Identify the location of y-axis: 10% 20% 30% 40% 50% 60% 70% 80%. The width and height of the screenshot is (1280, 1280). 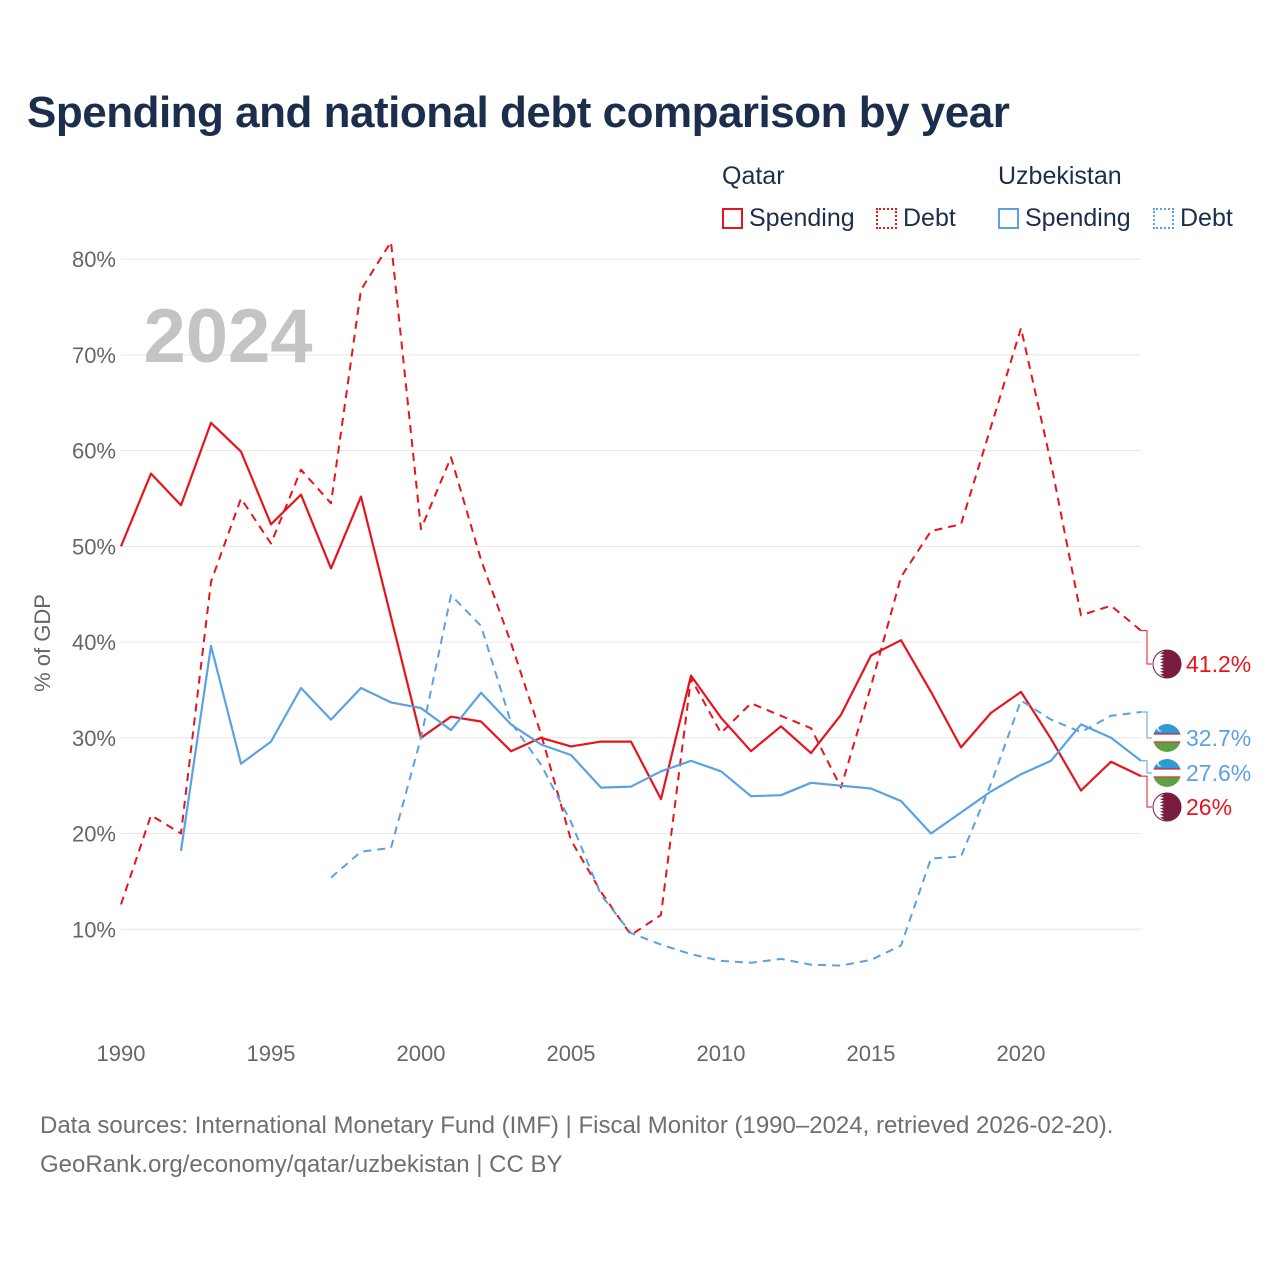
(94, 594).